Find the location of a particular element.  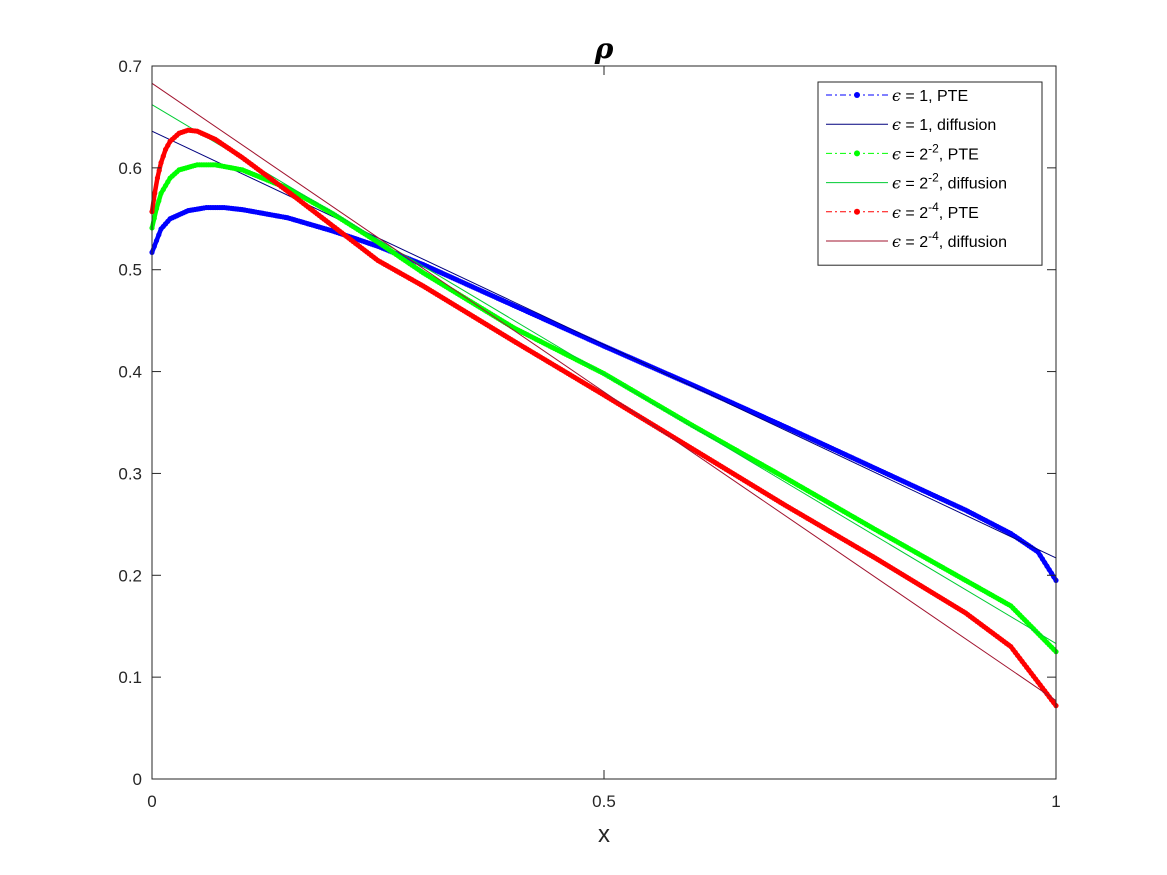

legend-box is located at coordinates (930, 173).